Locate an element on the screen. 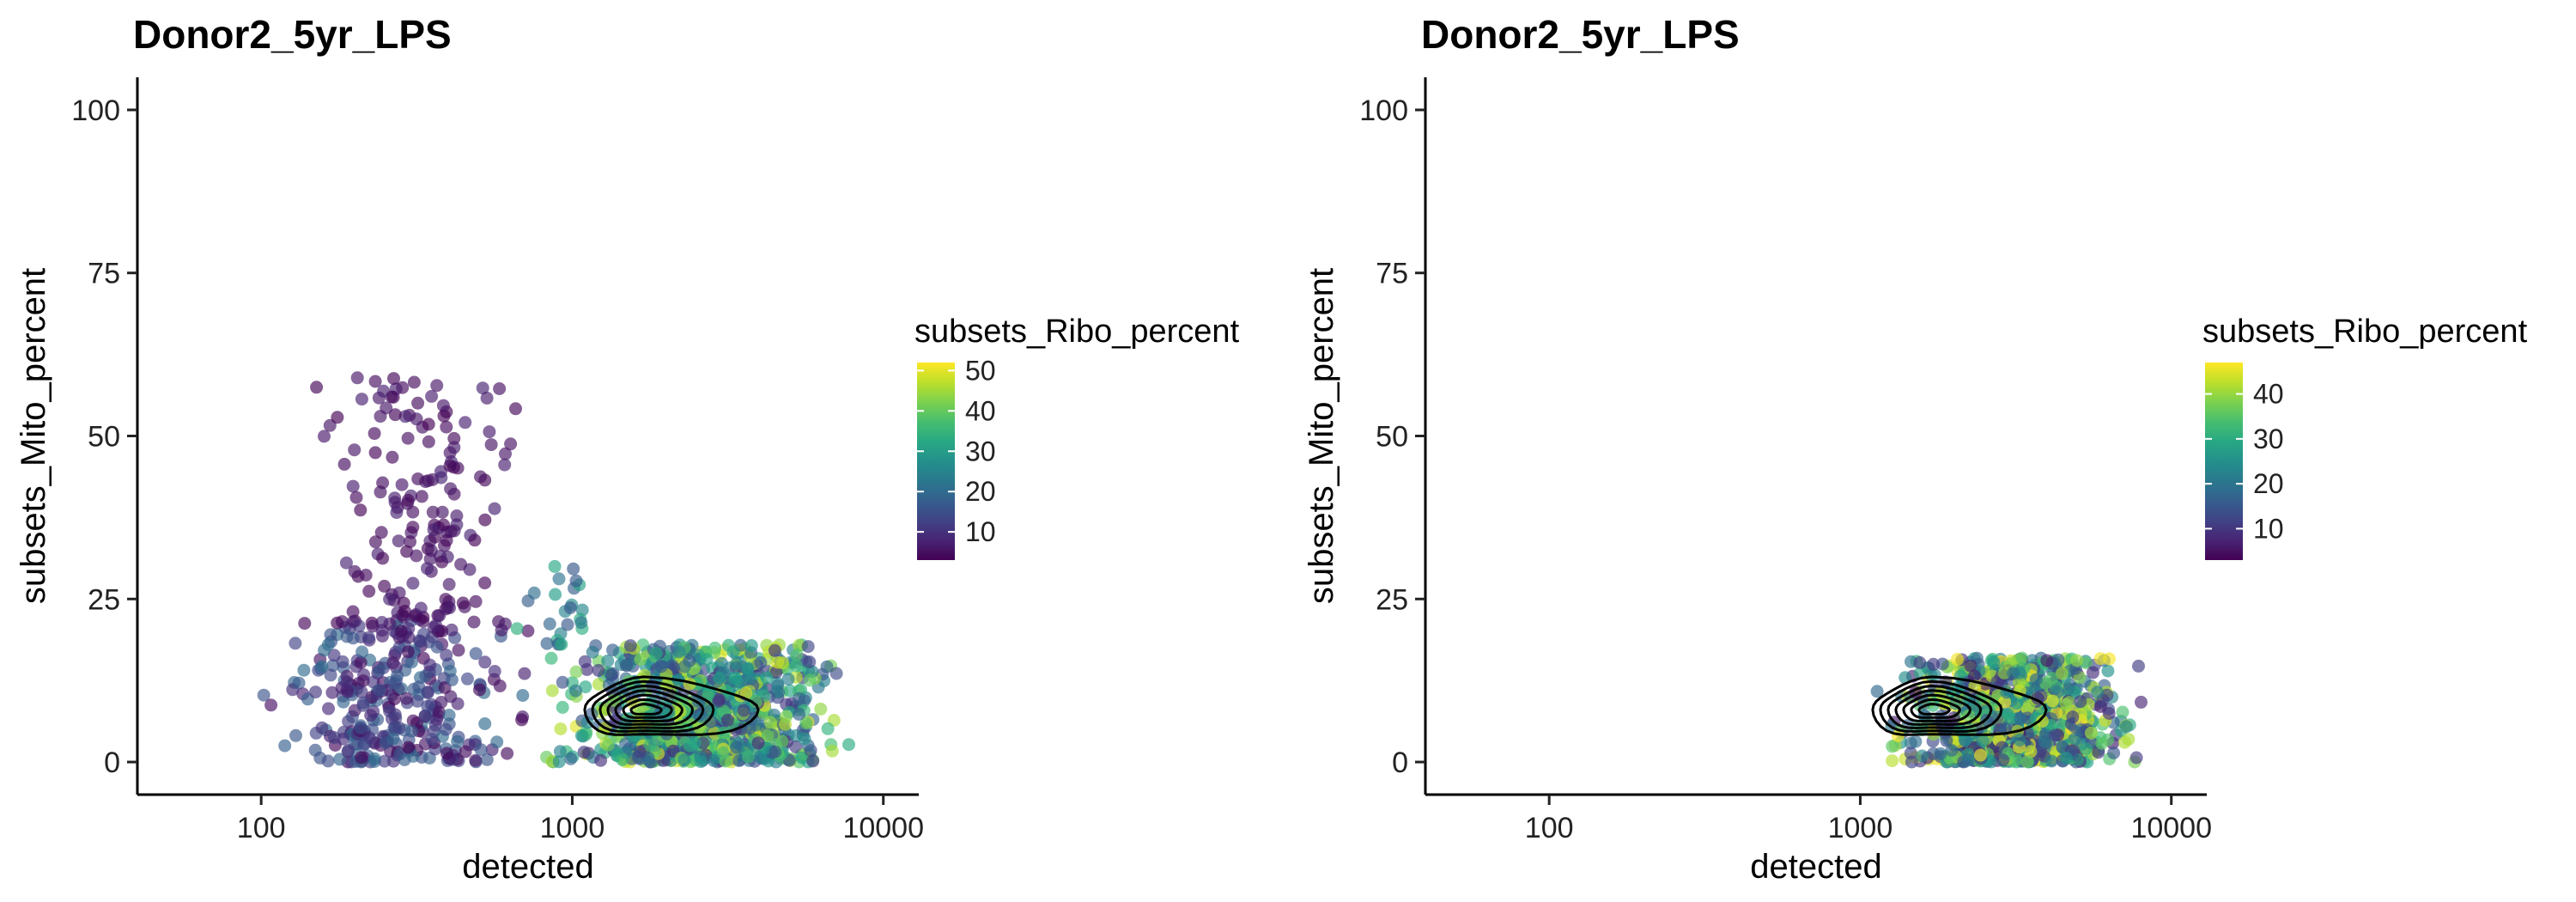 This screenshot has height=902, width=2576. x-tick-label: 10000 is located at coordinates (883, 828).